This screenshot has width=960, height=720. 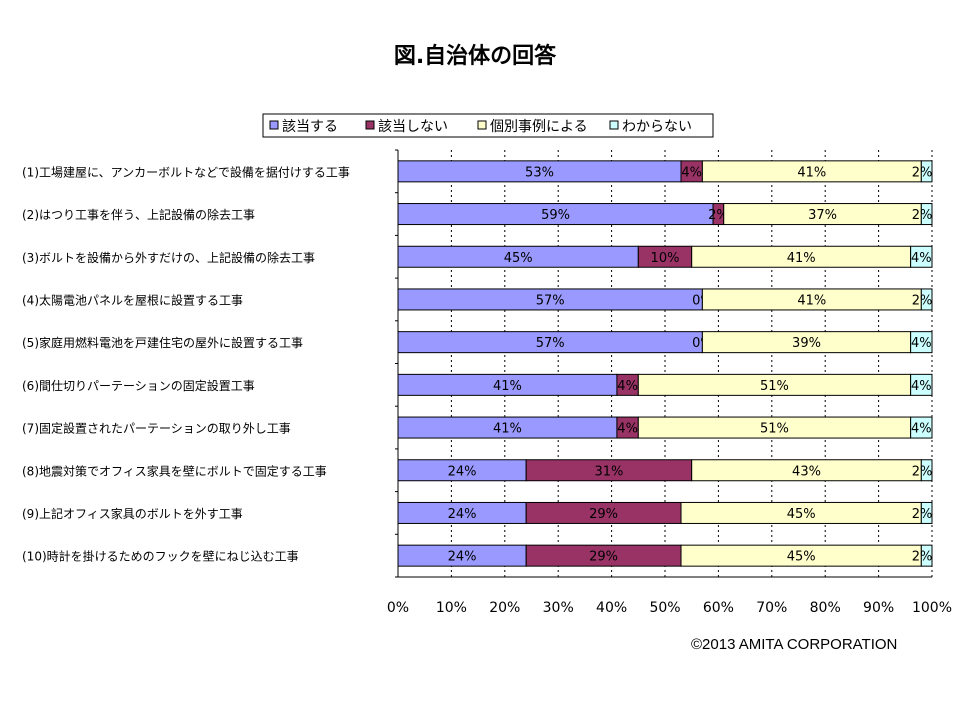 I want to click on legend-swatch-s2, so click(x=370, y=125).